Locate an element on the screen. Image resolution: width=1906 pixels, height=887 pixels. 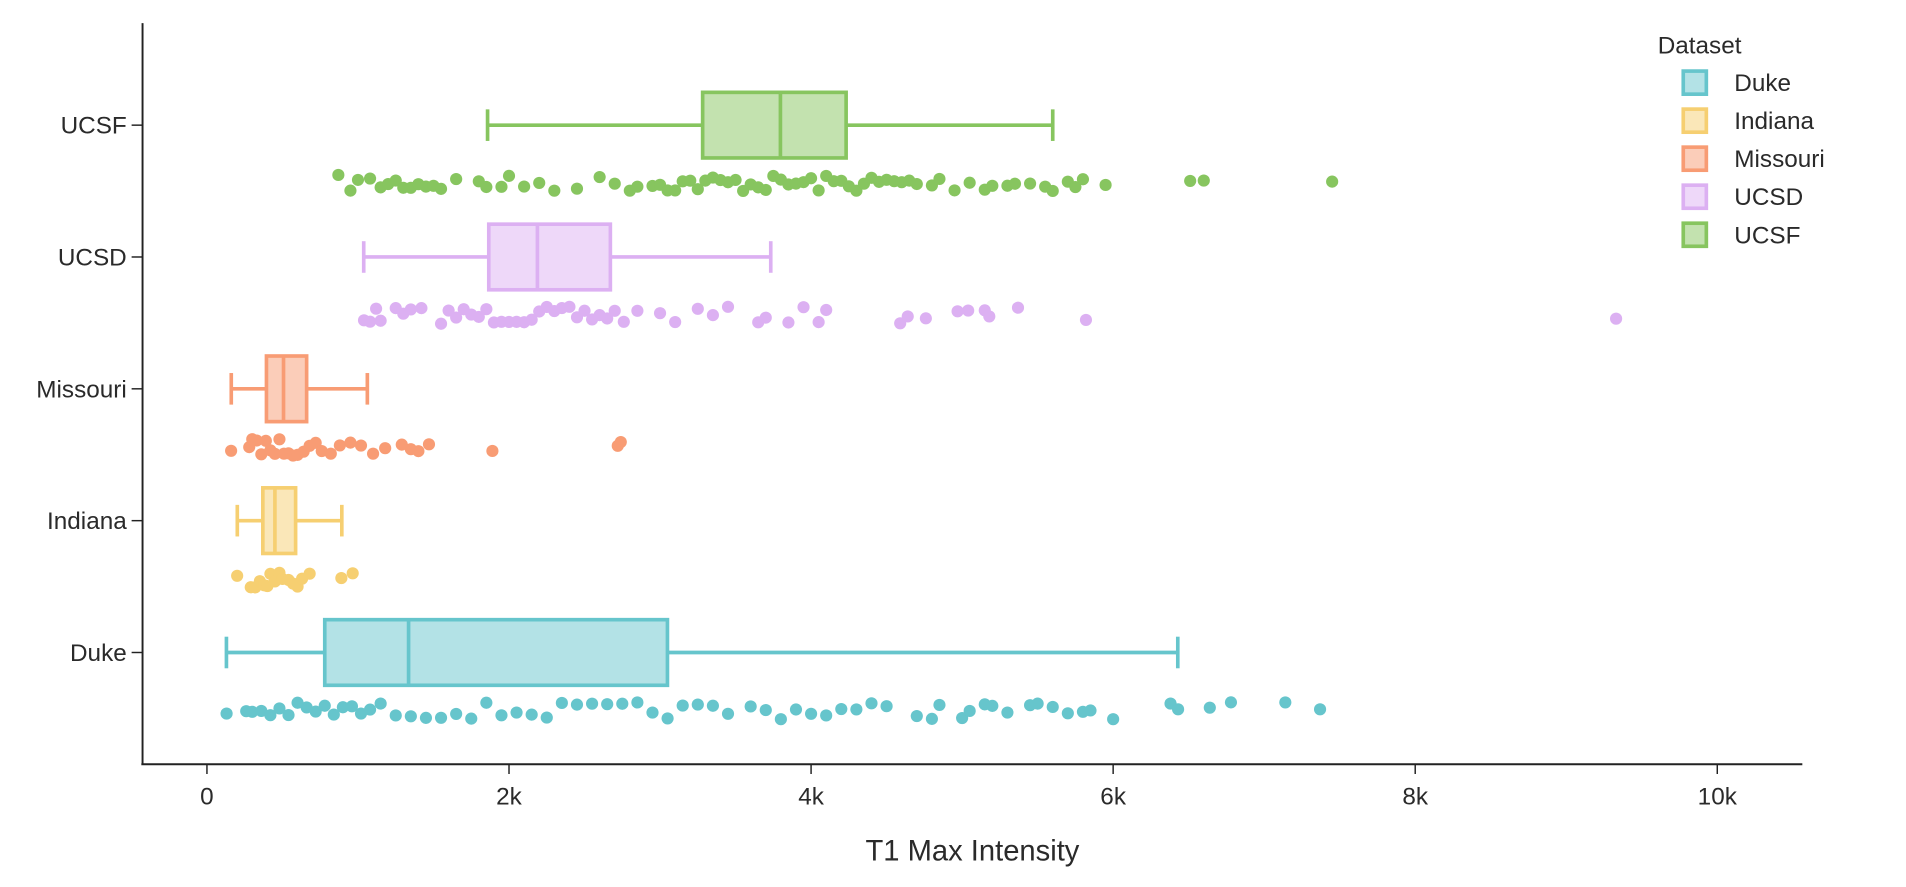
legend-title: Dataset is located at coordinates (1700, 45).